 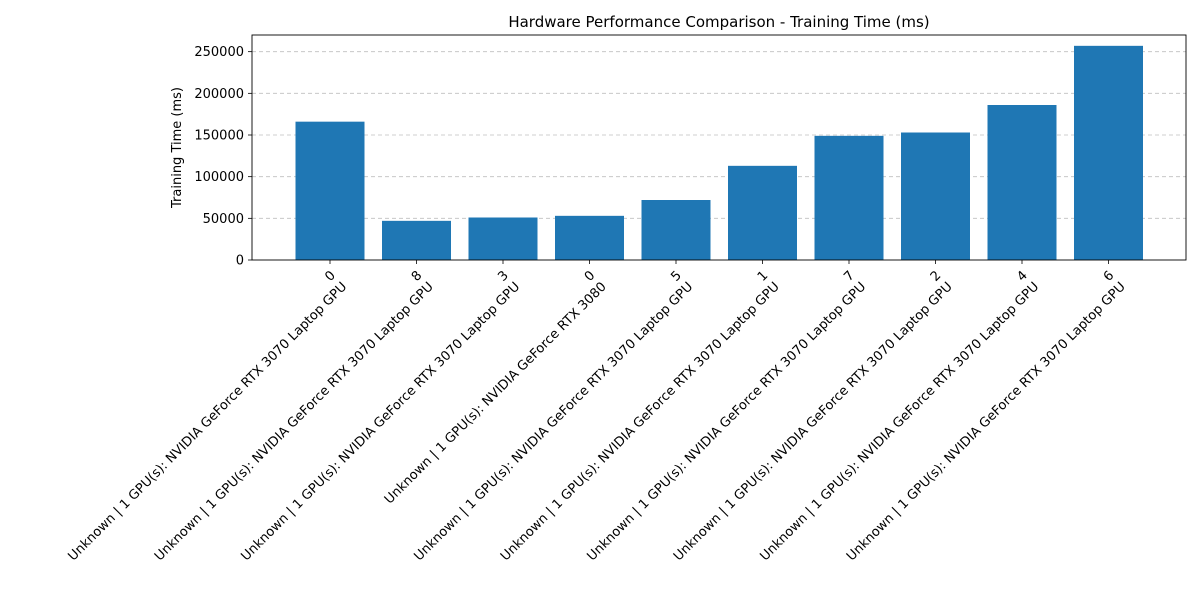 I want to click on y-tick-label: 250000, so click(x=219, y=52).